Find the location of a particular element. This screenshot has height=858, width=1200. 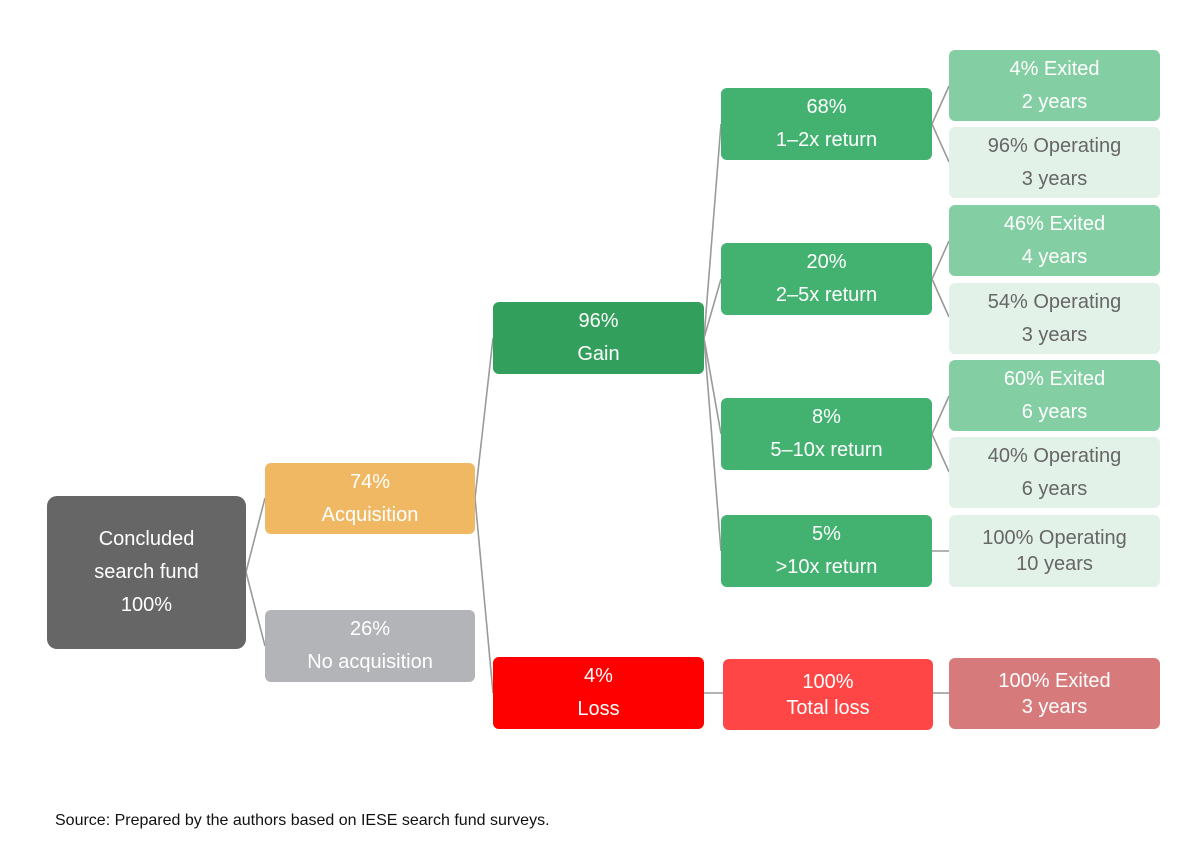

gain-percent: 96% is located at coordinates (598, 321).